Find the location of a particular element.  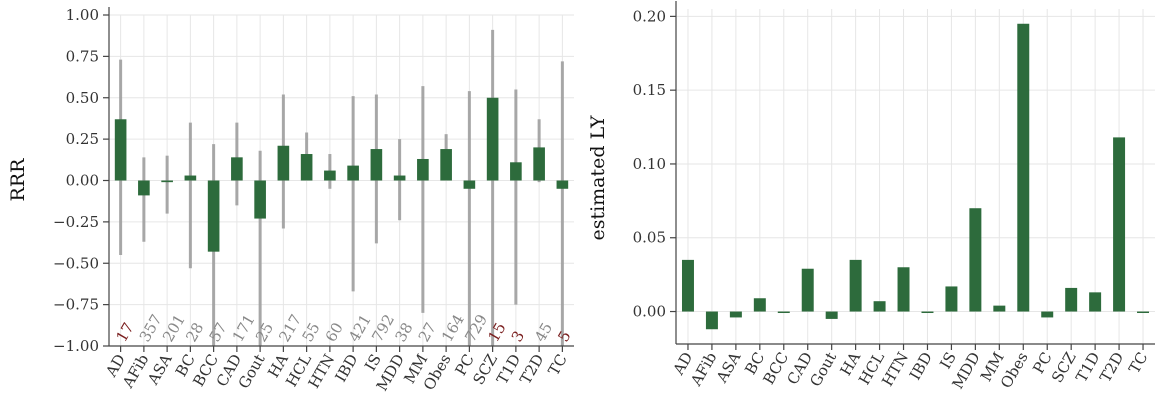

sample-count-label: 60 is located at coordinates (334, 332).